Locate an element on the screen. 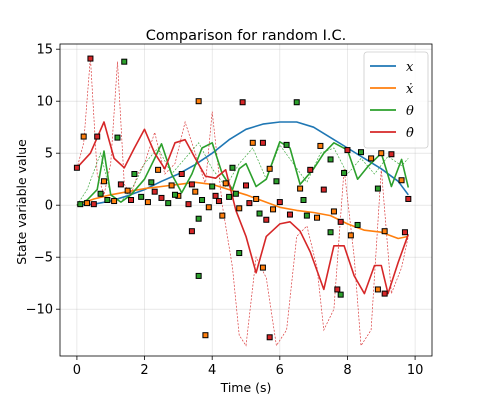 The image size is (480, 400). legend-label-x_dot: ẋ is located at coordinates (410, 89).